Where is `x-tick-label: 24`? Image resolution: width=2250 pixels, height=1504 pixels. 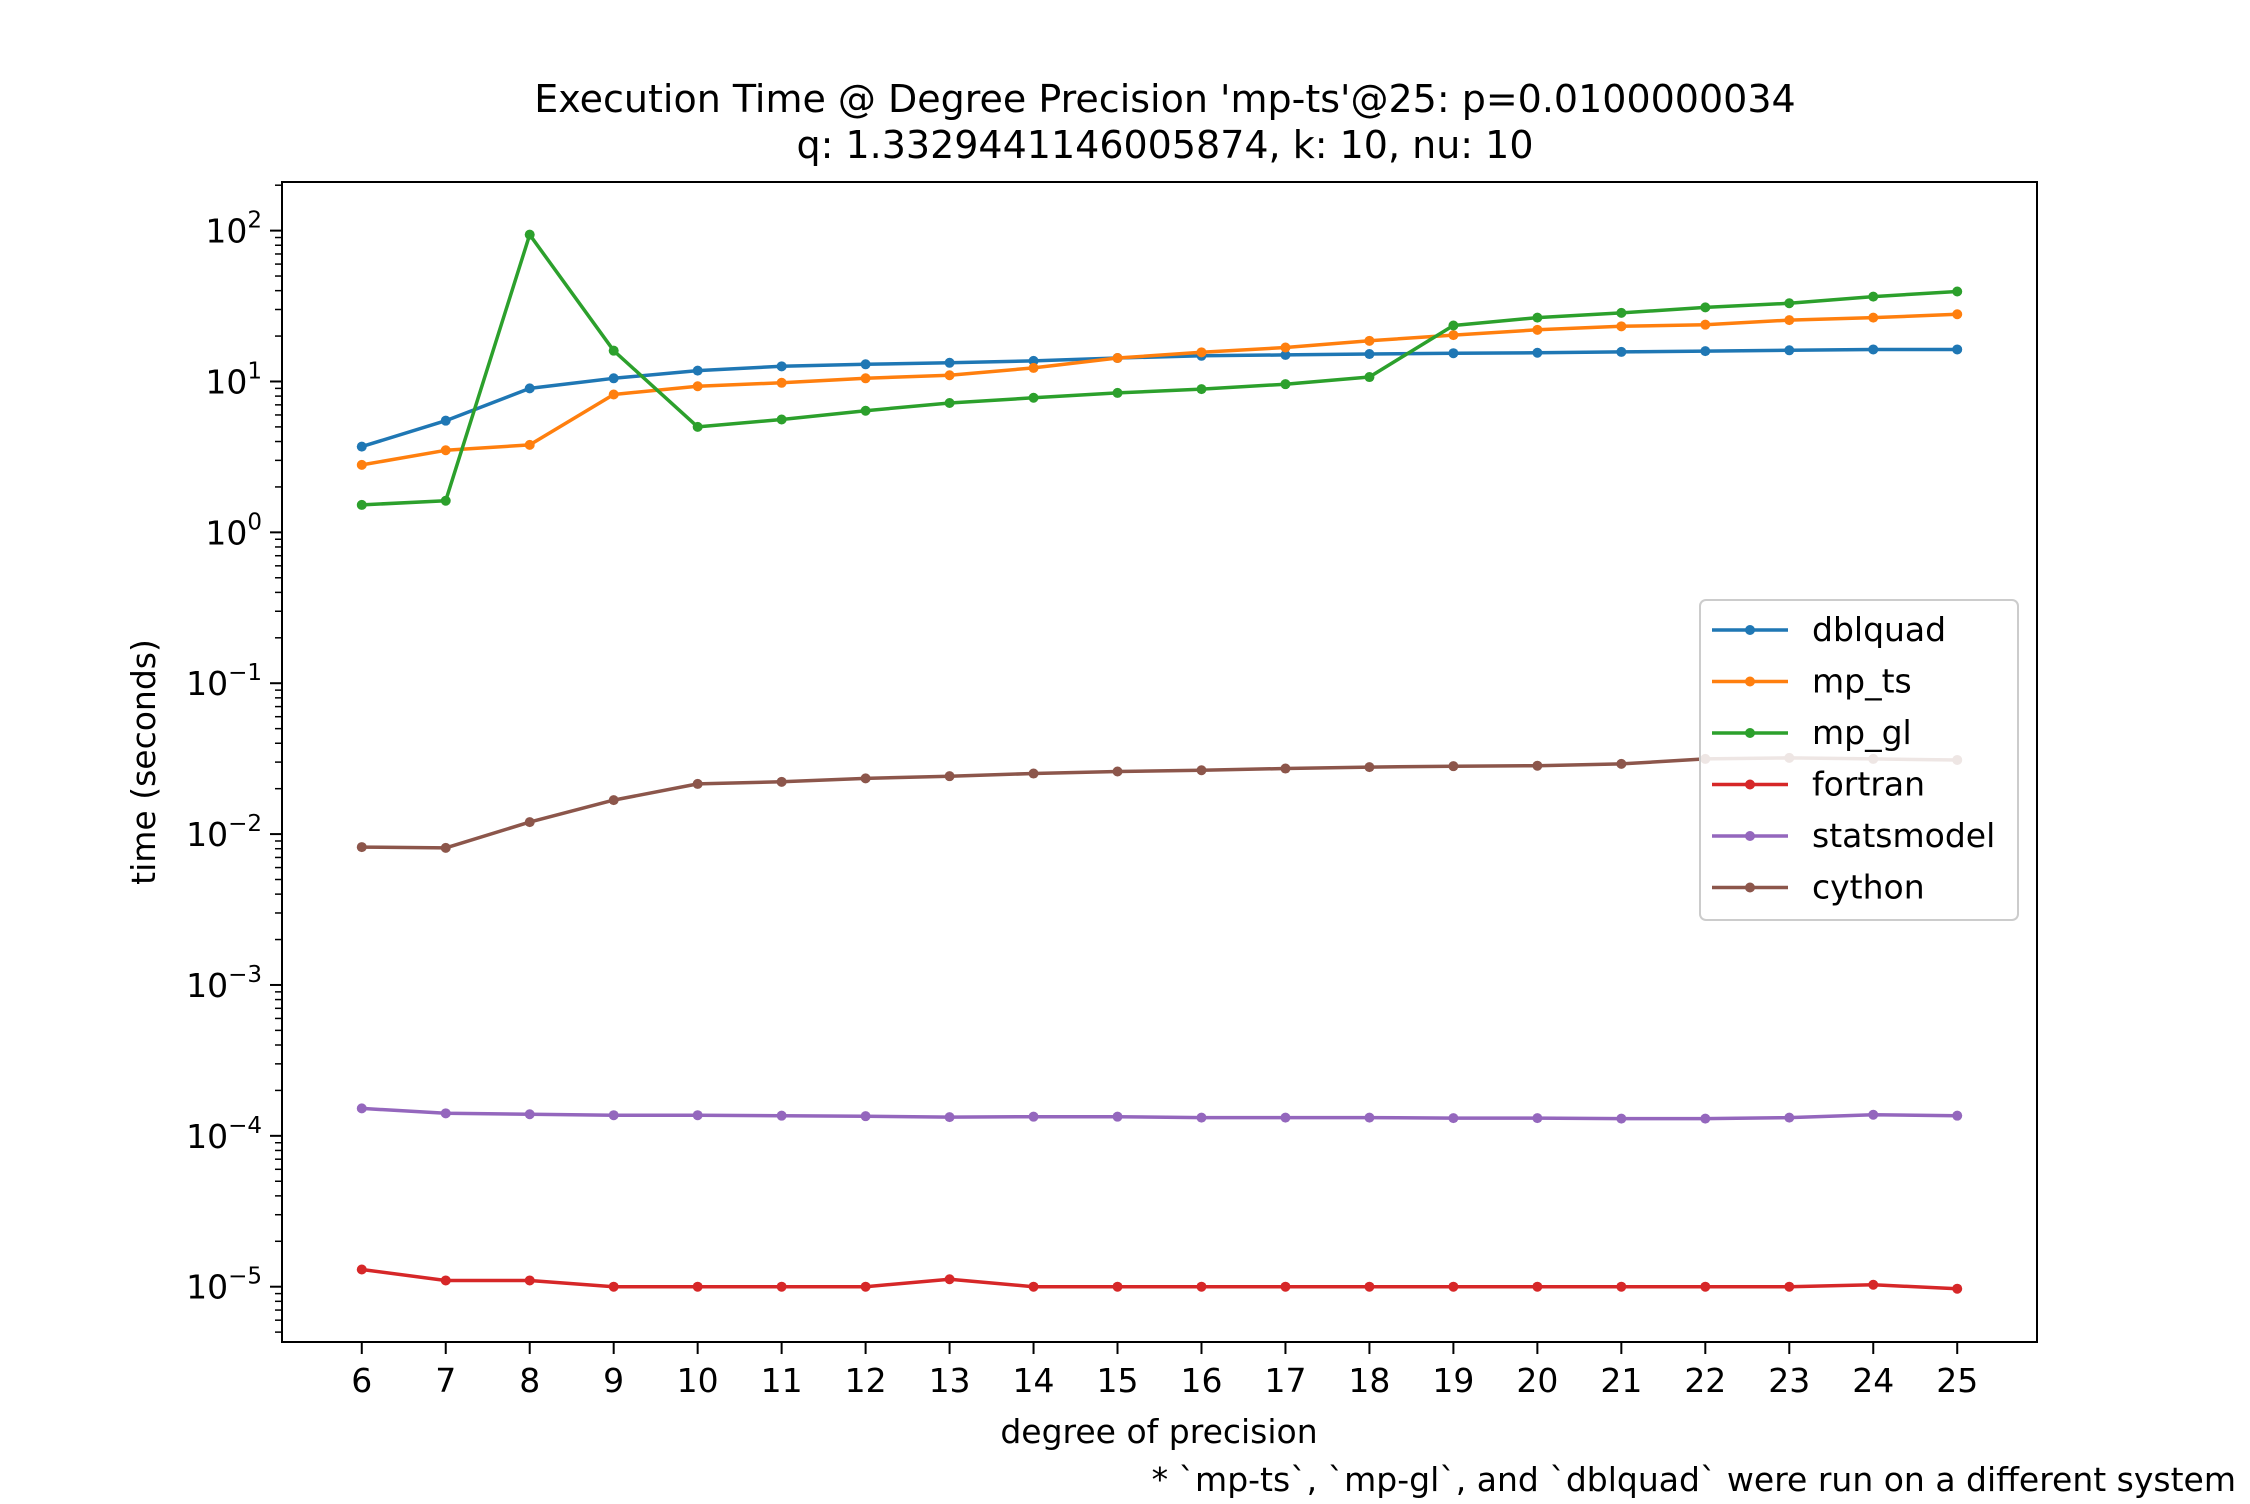 x-tick-label: 24 is located at coordinates (1873, 1380).